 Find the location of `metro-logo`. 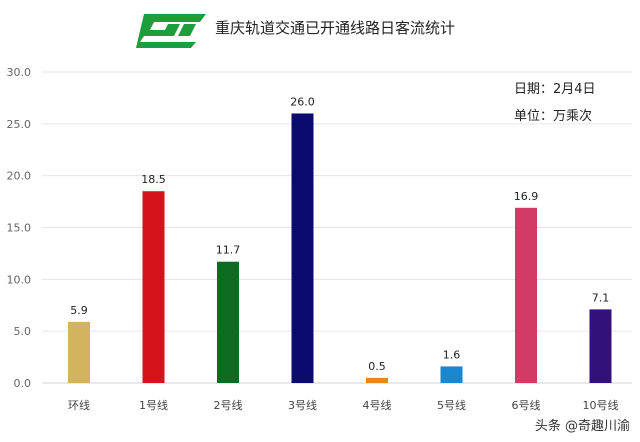

metro-logo is located at coordinates (171, 31).